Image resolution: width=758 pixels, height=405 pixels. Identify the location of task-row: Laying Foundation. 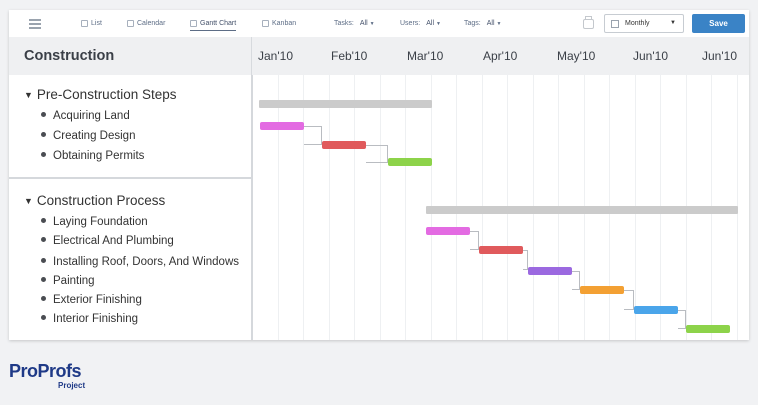
(94, 222).